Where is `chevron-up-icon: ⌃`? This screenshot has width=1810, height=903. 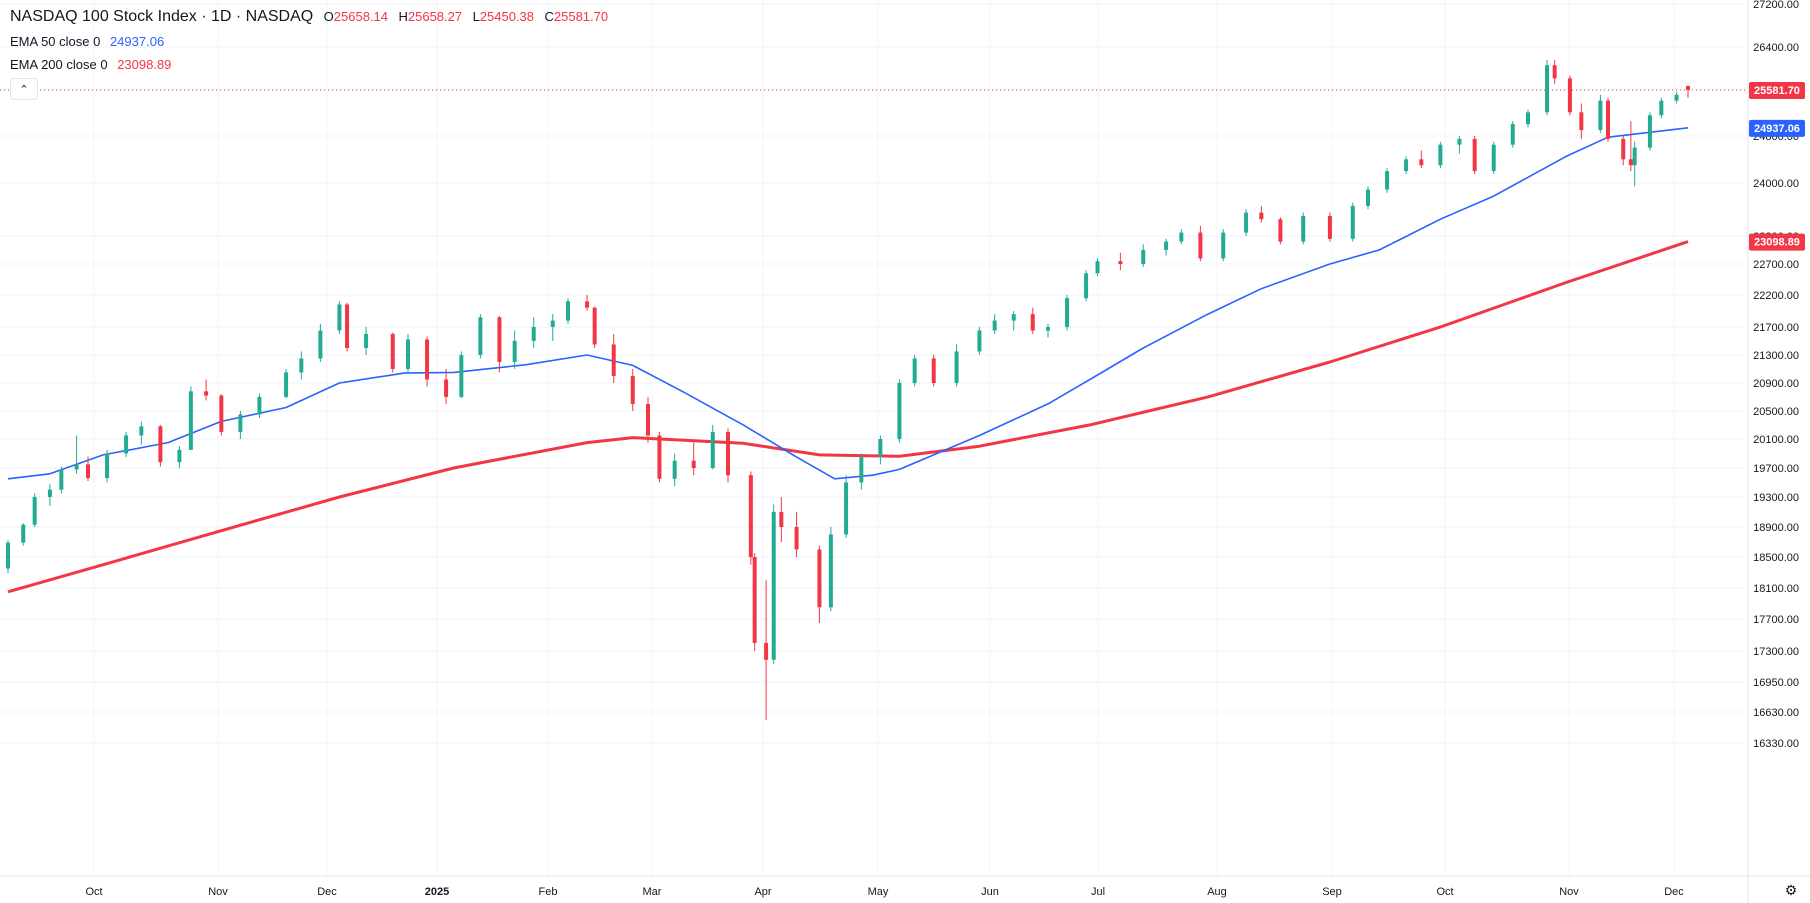 chevron-up-icon: ⌃ is located at coordinates (24, 89).